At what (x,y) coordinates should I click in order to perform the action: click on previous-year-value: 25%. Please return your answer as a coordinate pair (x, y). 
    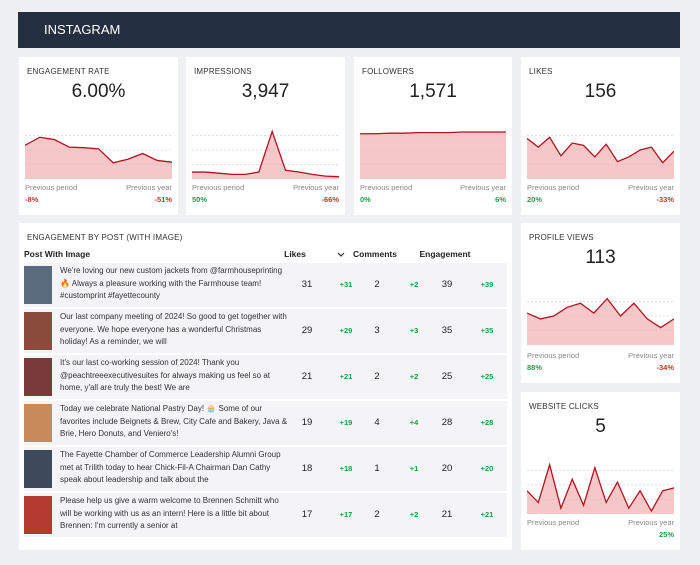
    Looking at the image, I should click on (666, 534).